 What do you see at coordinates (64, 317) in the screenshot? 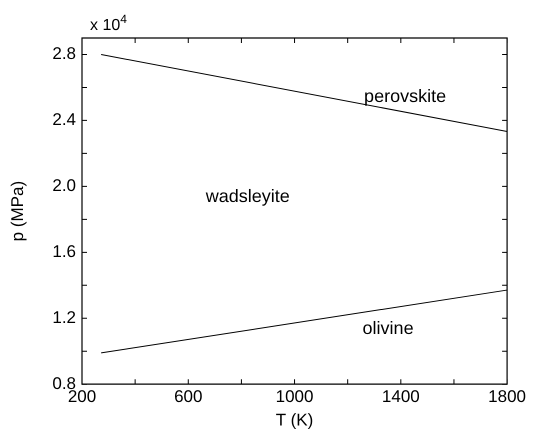
I see `y-tick-label: 1.2` at bounding box center [64, 317].